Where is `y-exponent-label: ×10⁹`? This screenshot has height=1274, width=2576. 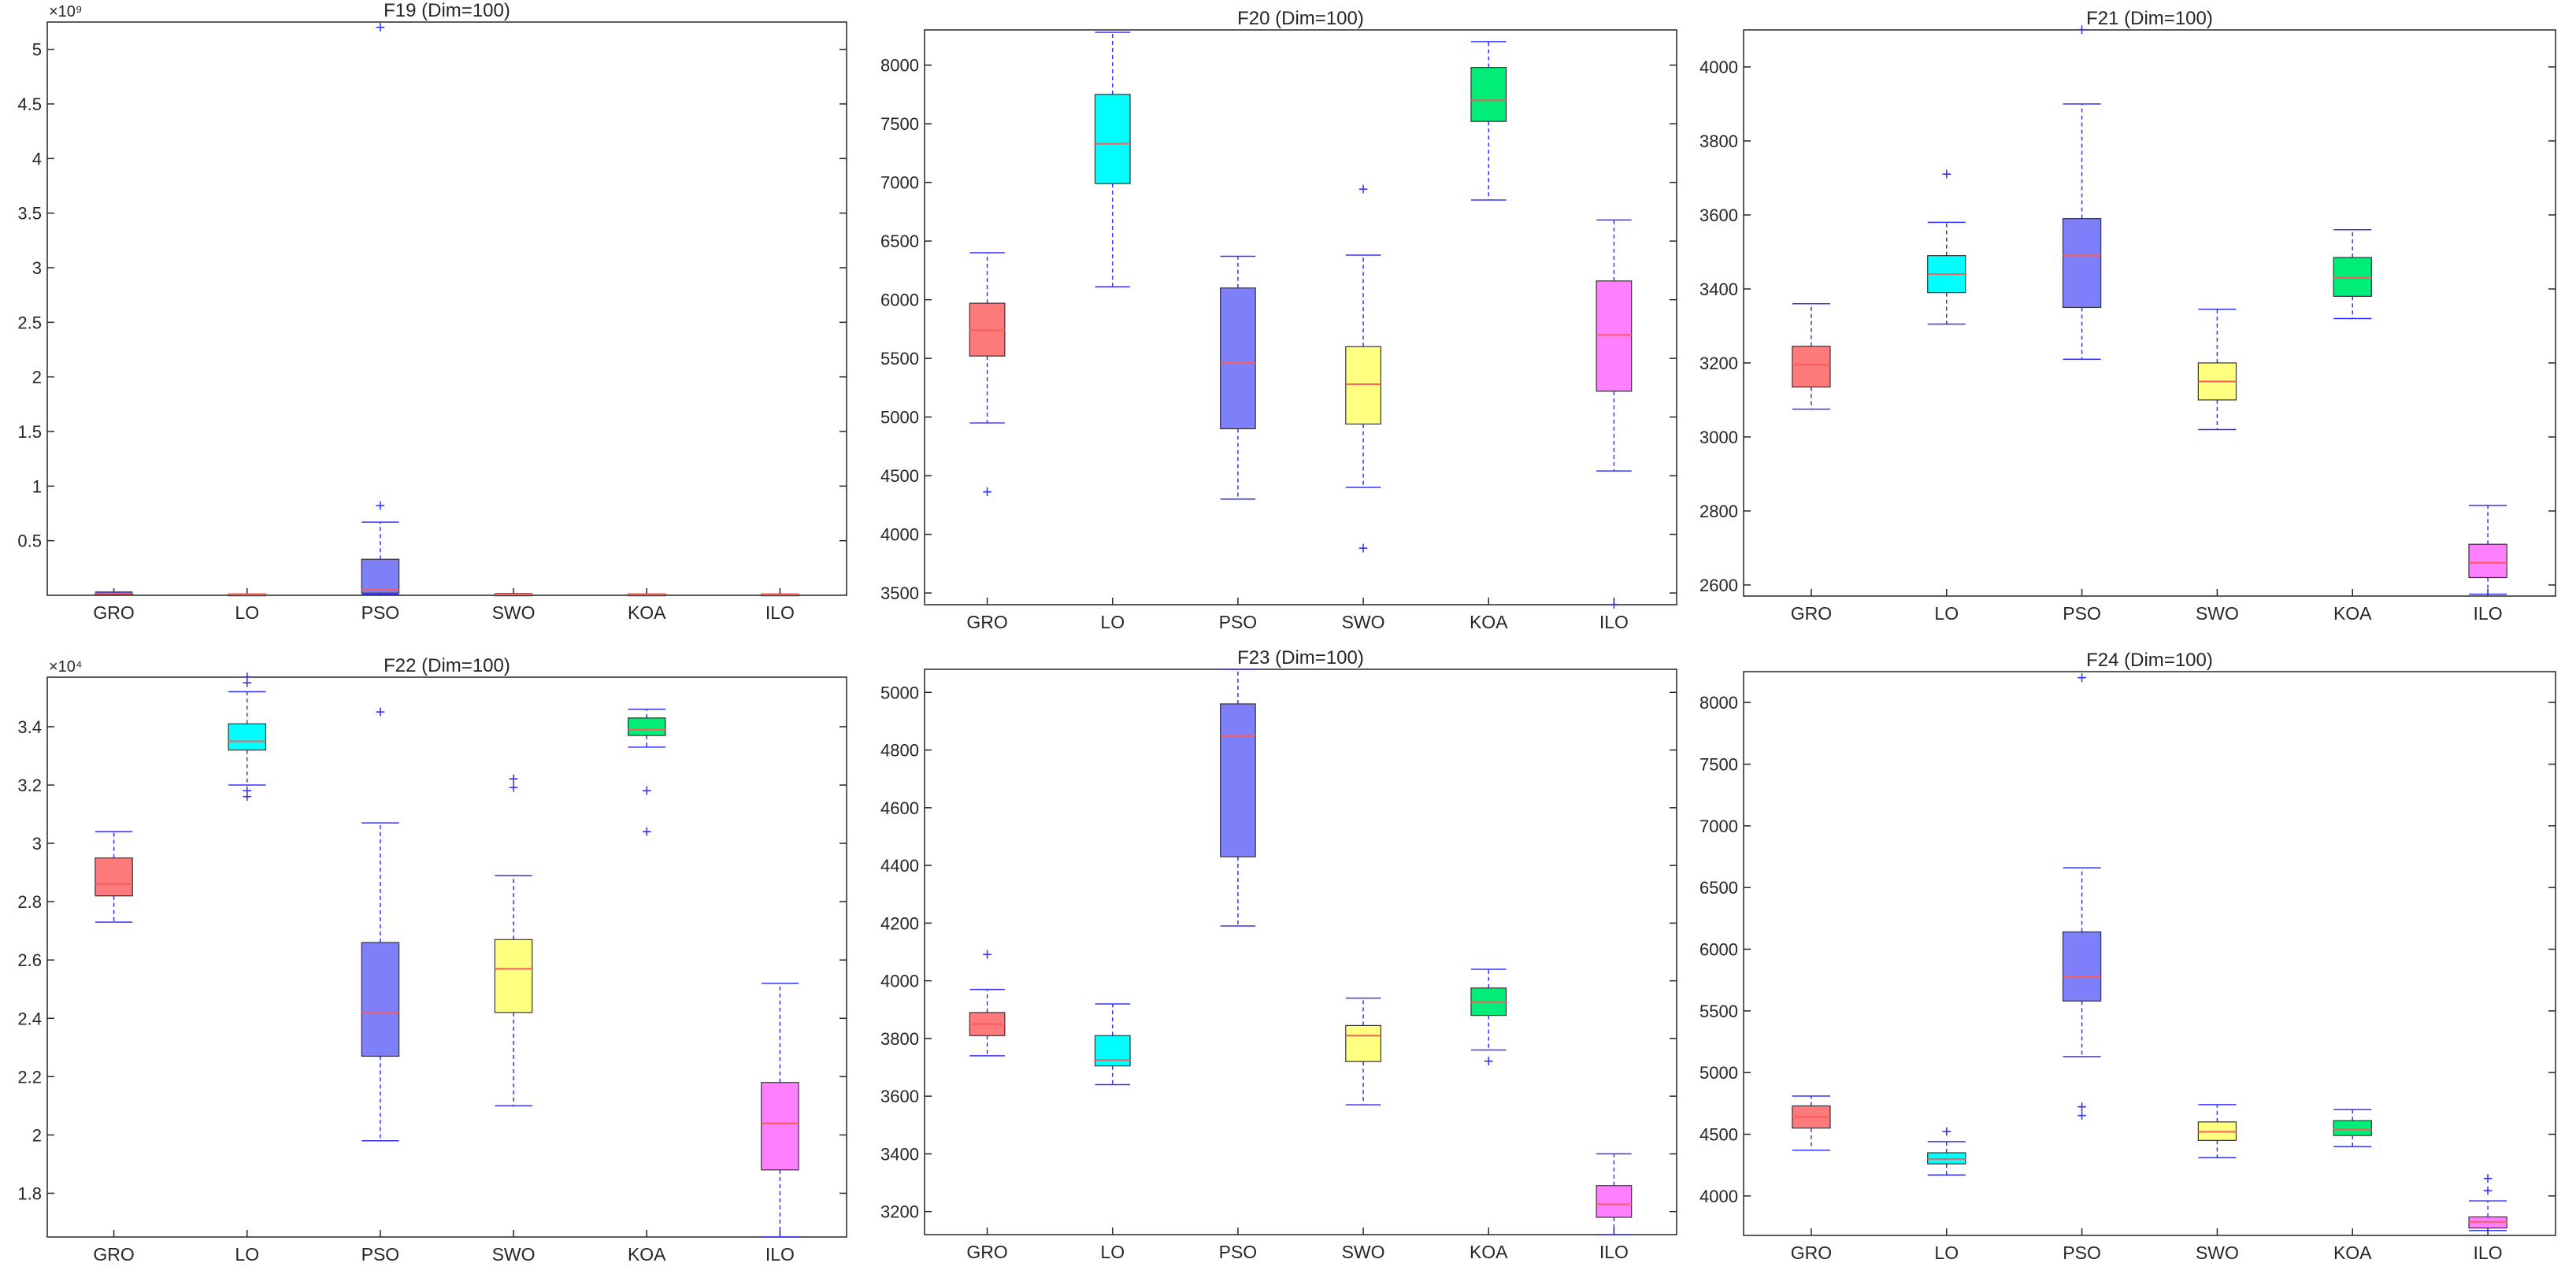
y-exponent-label: ×10⁹ is located at coordinates (66, 11).